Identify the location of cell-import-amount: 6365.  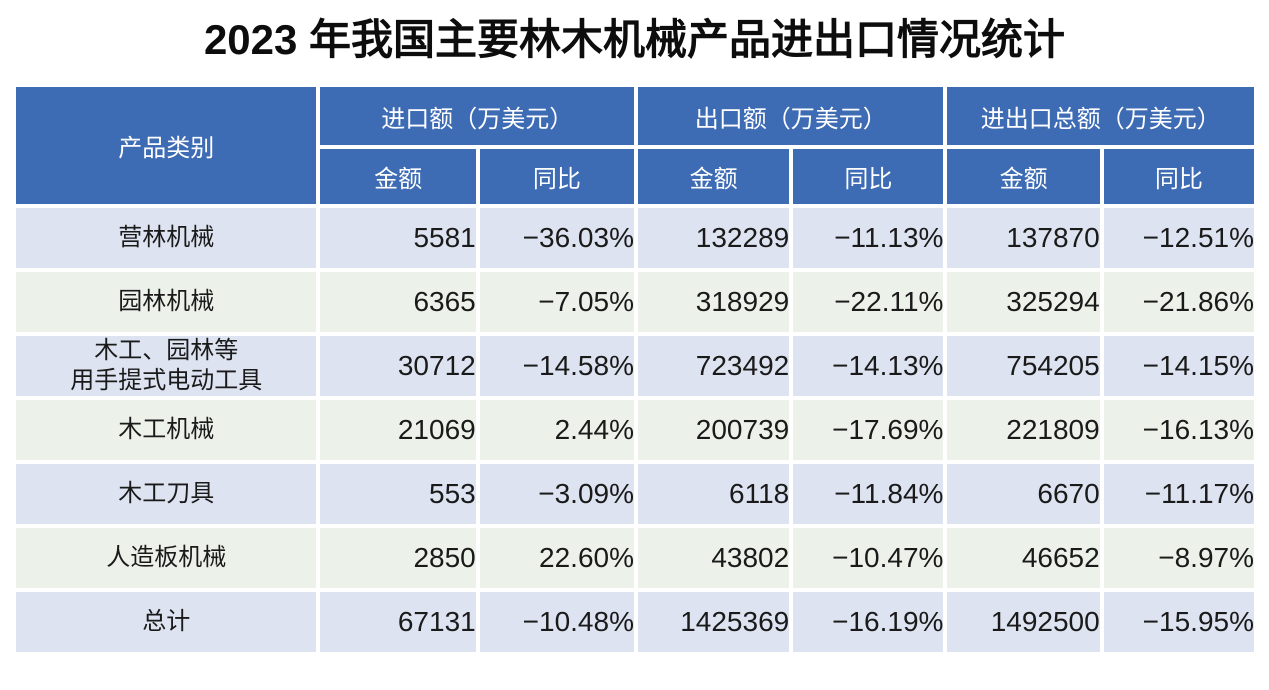
(398, 302).